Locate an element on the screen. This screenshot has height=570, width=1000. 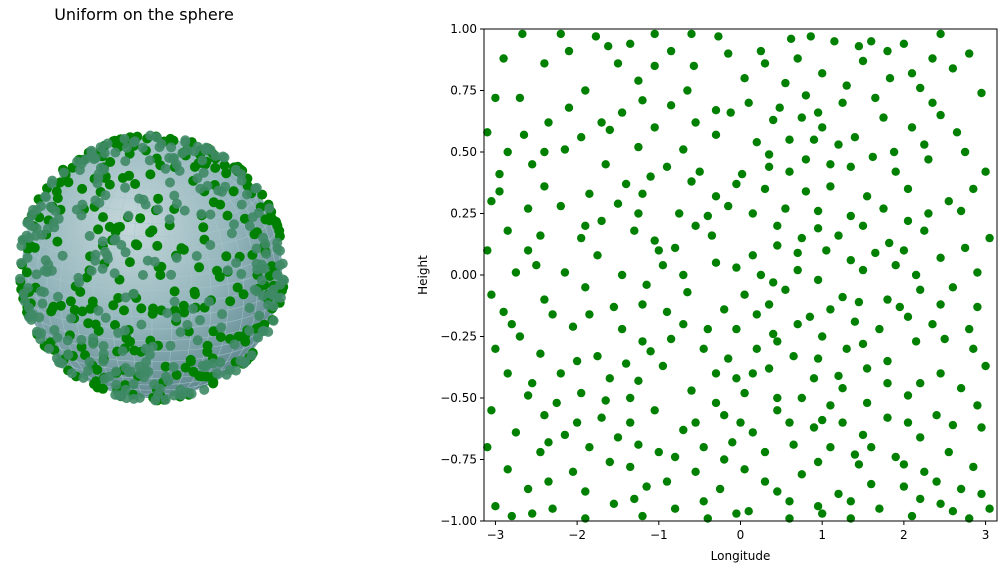
y-tick-label: −0.50 is located at coordinates (458, 398).